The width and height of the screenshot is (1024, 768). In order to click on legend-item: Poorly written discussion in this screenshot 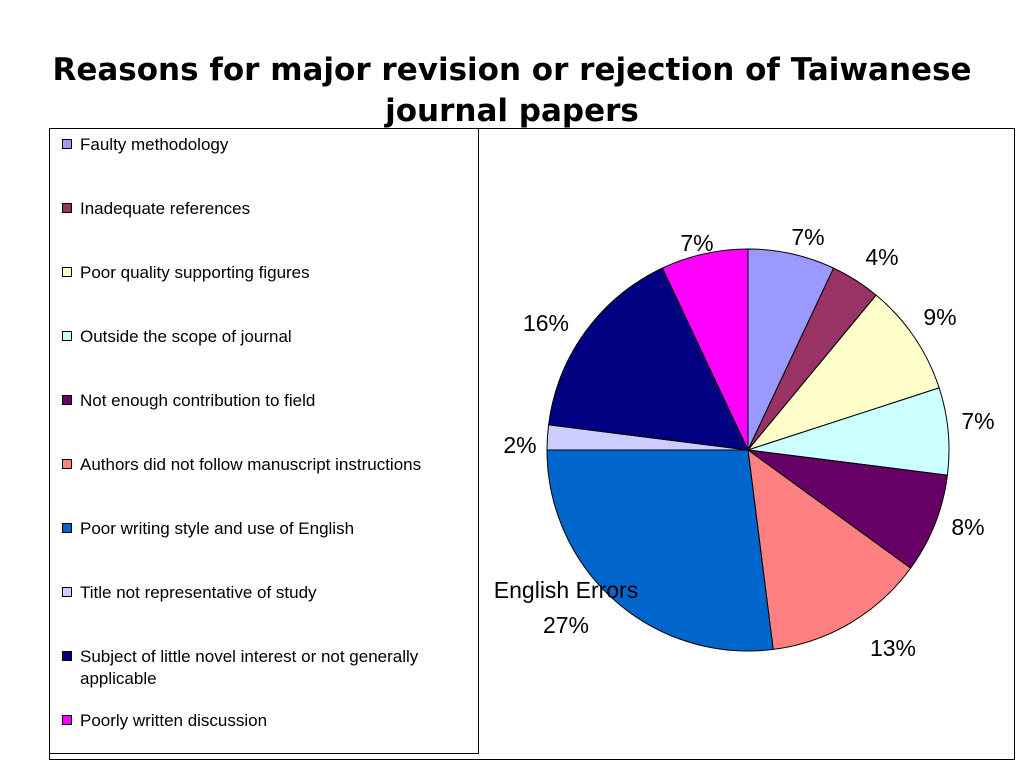, I will do `click(267, 721)`.